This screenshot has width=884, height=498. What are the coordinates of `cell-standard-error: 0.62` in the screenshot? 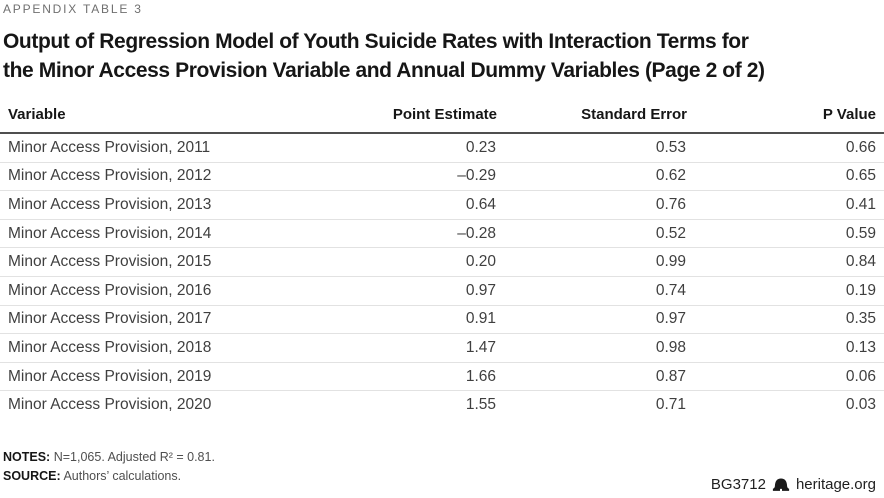 It's located at (592, 177).